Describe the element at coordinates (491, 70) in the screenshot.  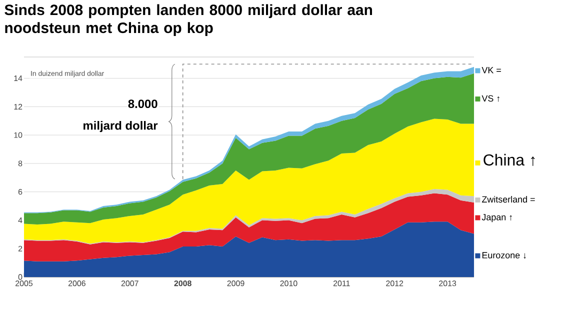
I see `legend-label: VK =` at that location.